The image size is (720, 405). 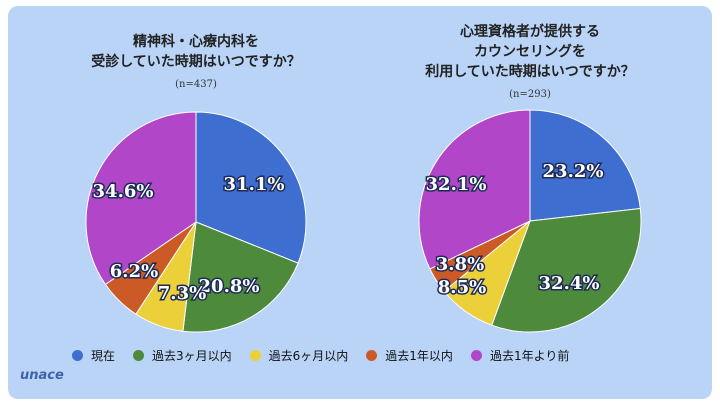 I want to click on legend: 現在 過去3ヶ月以内 過去6ヶ月以内 過去1年以内 過去1年より前, so click(x=320, y=355).